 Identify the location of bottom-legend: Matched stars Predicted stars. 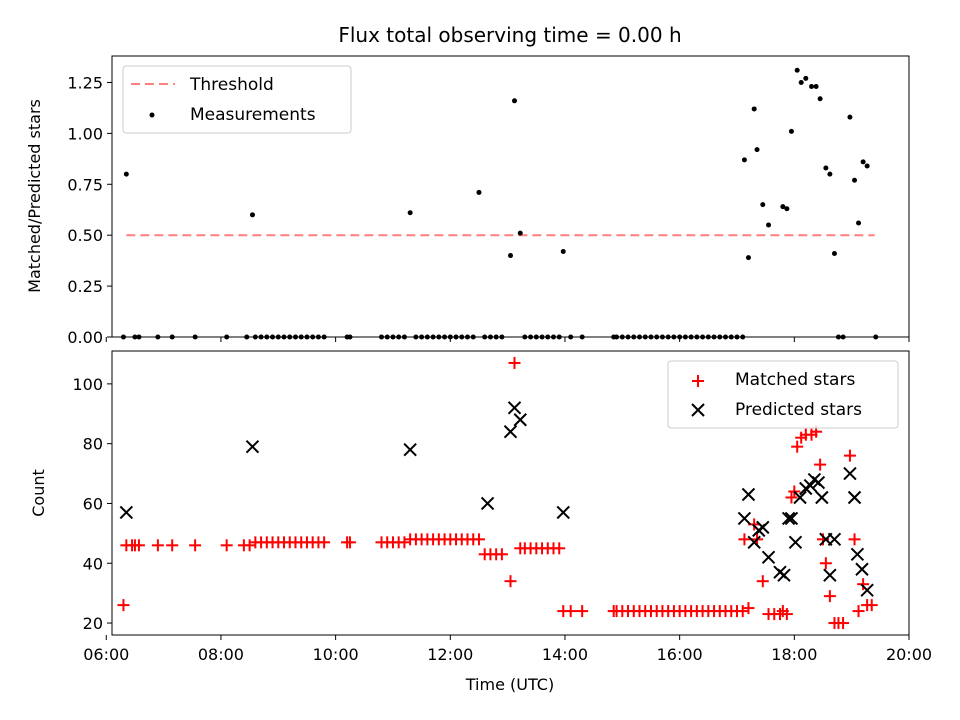
(783, 394).